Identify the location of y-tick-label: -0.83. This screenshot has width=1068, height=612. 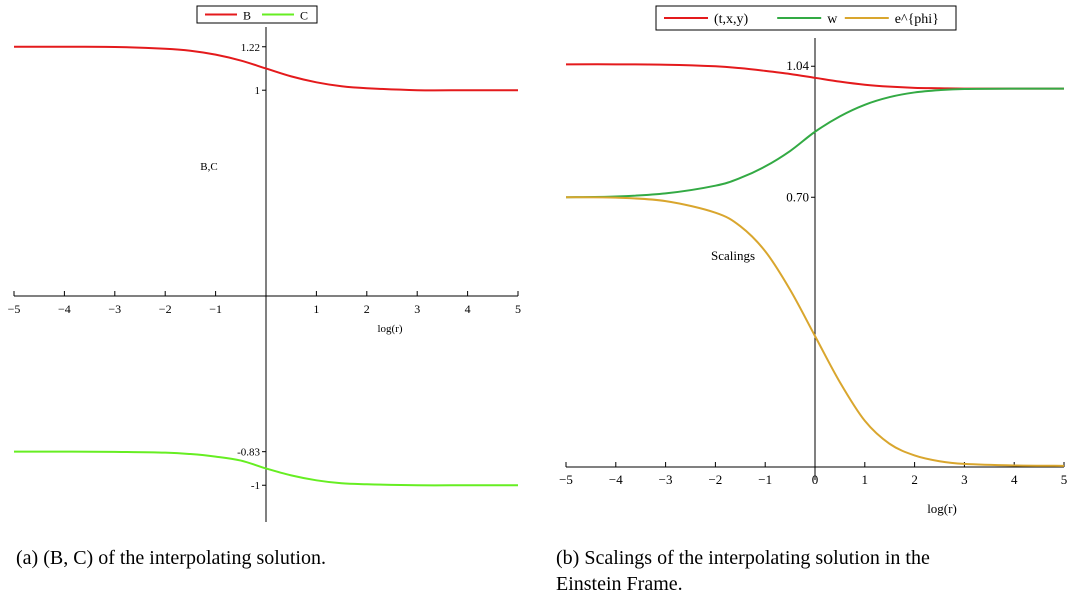
(248, 453).